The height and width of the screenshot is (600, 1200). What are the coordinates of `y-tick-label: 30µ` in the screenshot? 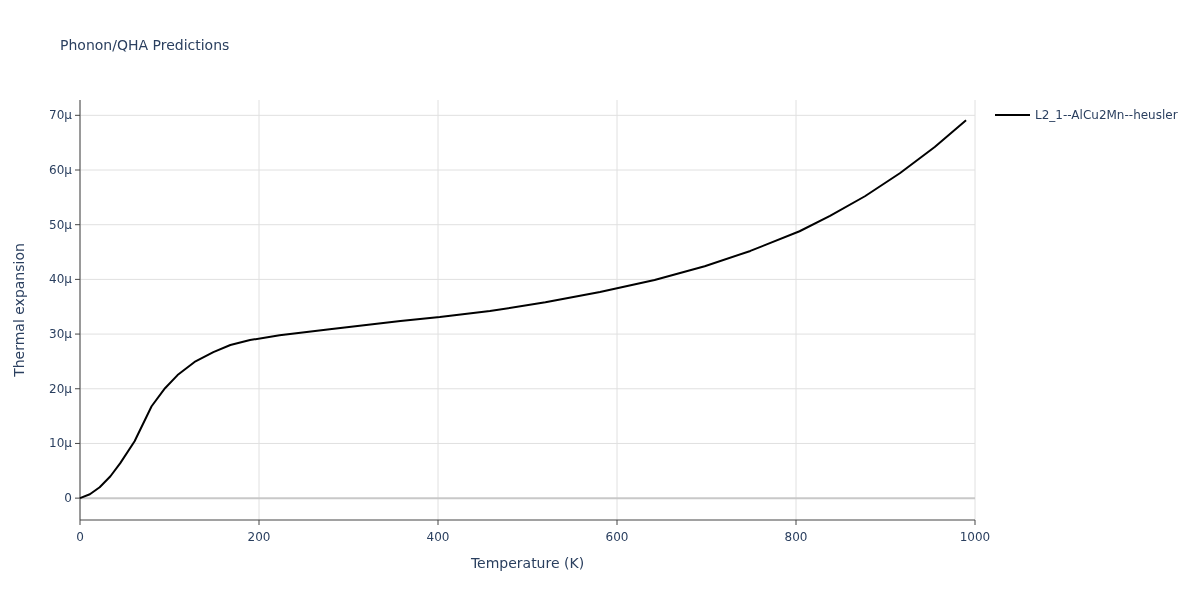 It's located at (61, 334).